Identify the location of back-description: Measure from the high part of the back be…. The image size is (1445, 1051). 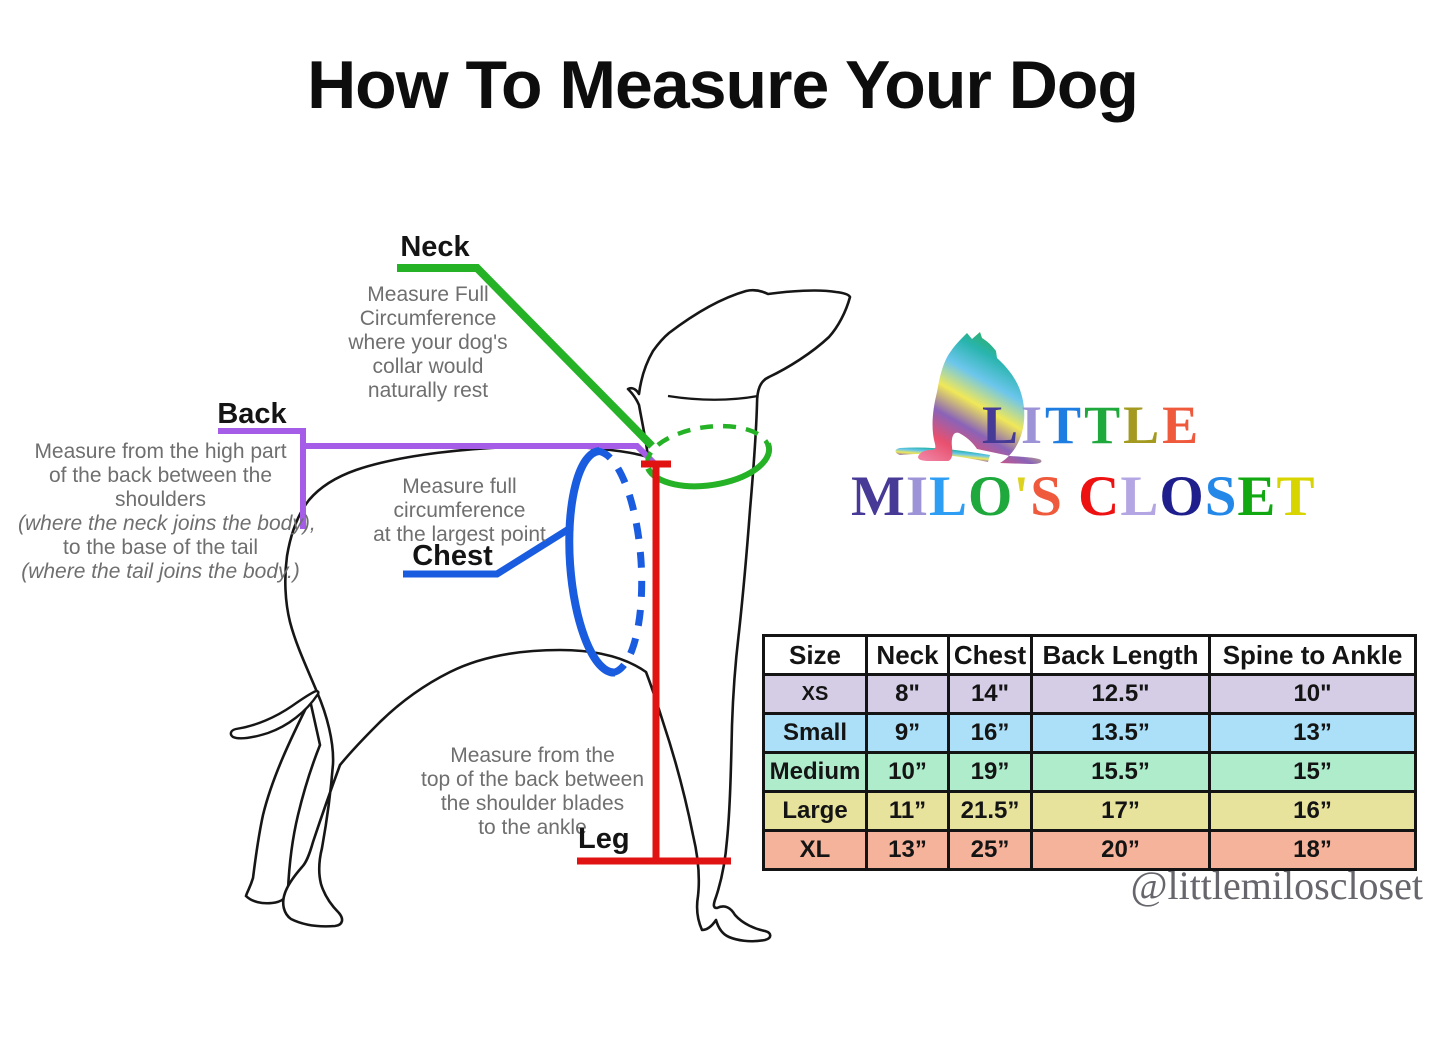
(167, 512).